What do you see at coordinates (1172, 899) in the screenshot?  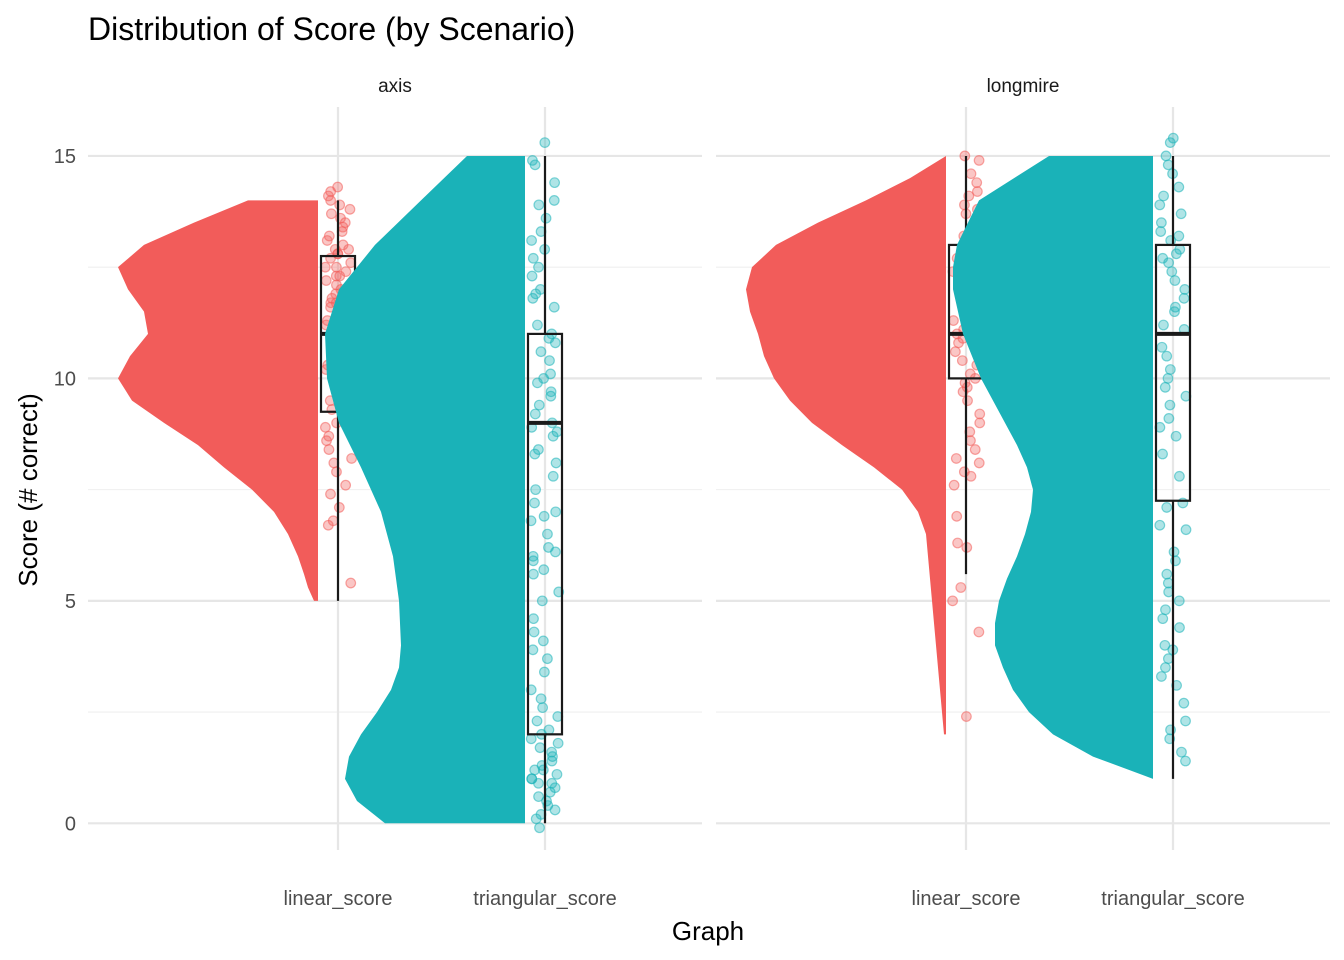 I see `x-tick-label: triangular_score` at bounding box center [1172, 899].